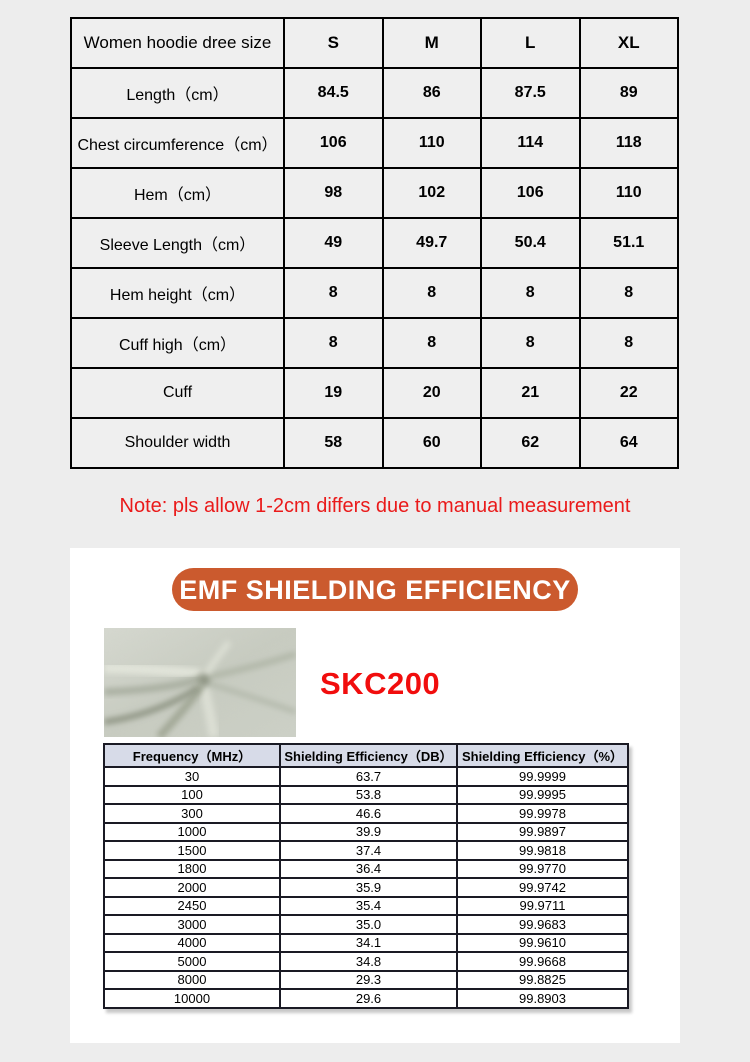 The width and height of the screenshot is (750, 1062). What do you see at coordinates (431, 393) in the screenshot?
I see `value-cell: 20` at bounding box center [431, 393].